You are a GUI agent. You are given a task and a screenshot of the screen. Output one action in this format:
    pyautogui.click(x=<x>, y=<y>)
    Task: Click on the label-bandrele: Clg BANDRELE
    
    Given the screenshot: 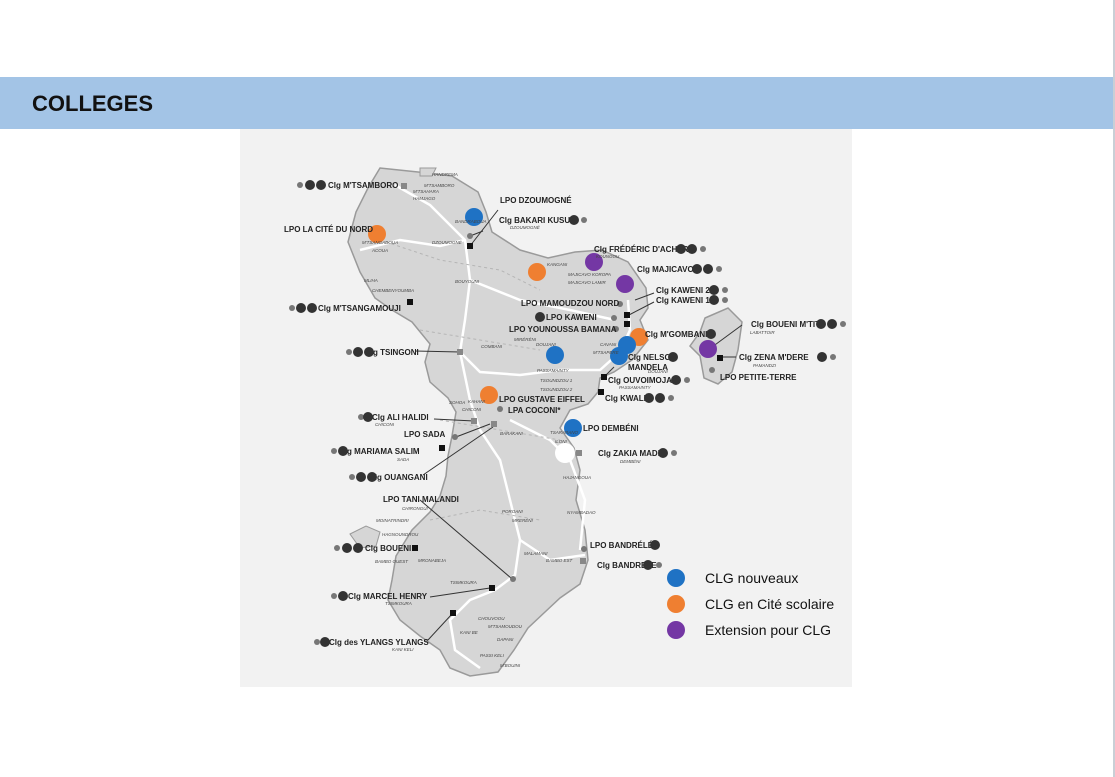 What is the action you would take?
    pyautogui.click(x=627, y=565)
    